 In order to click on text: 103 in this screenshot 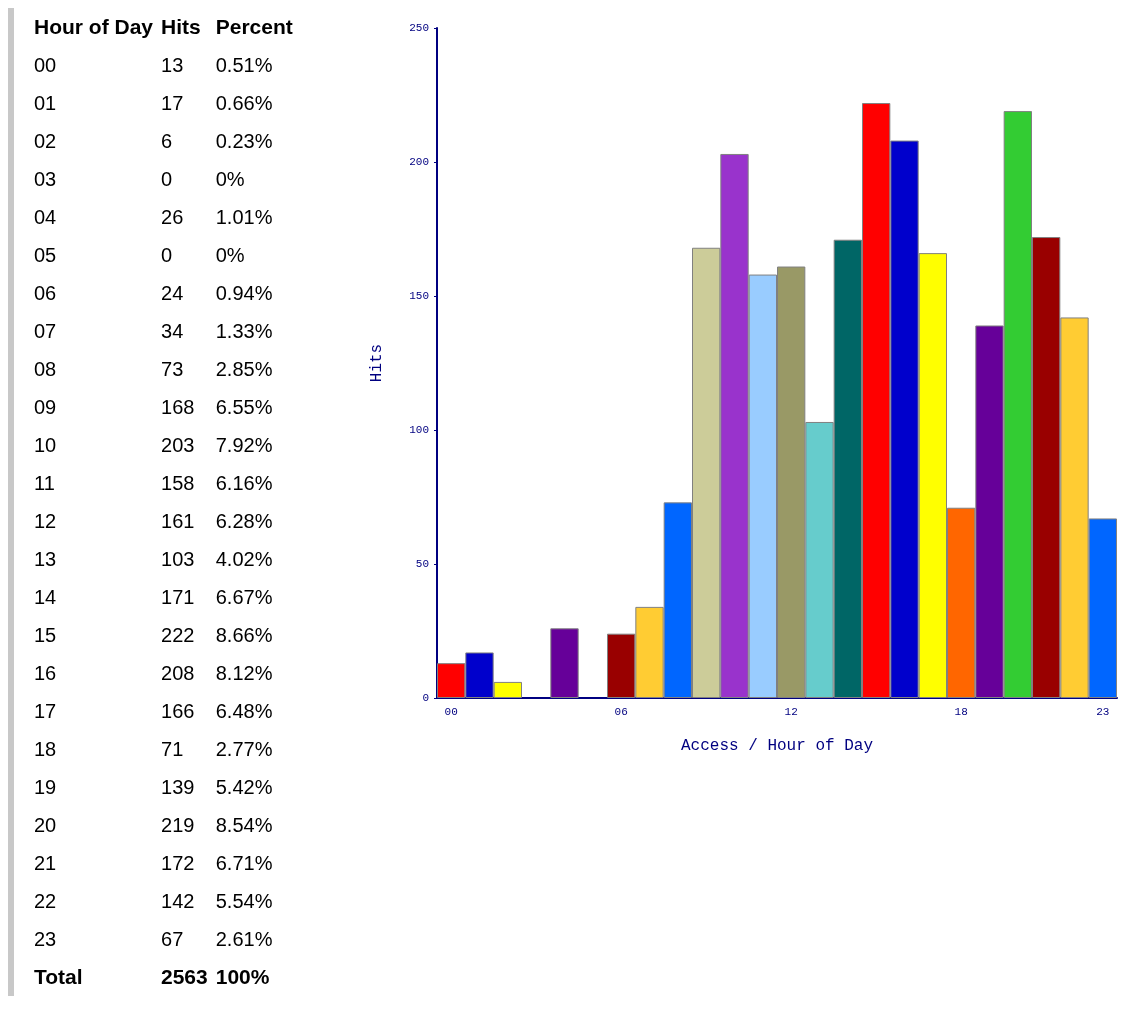, I will do `click(178, 559)`.